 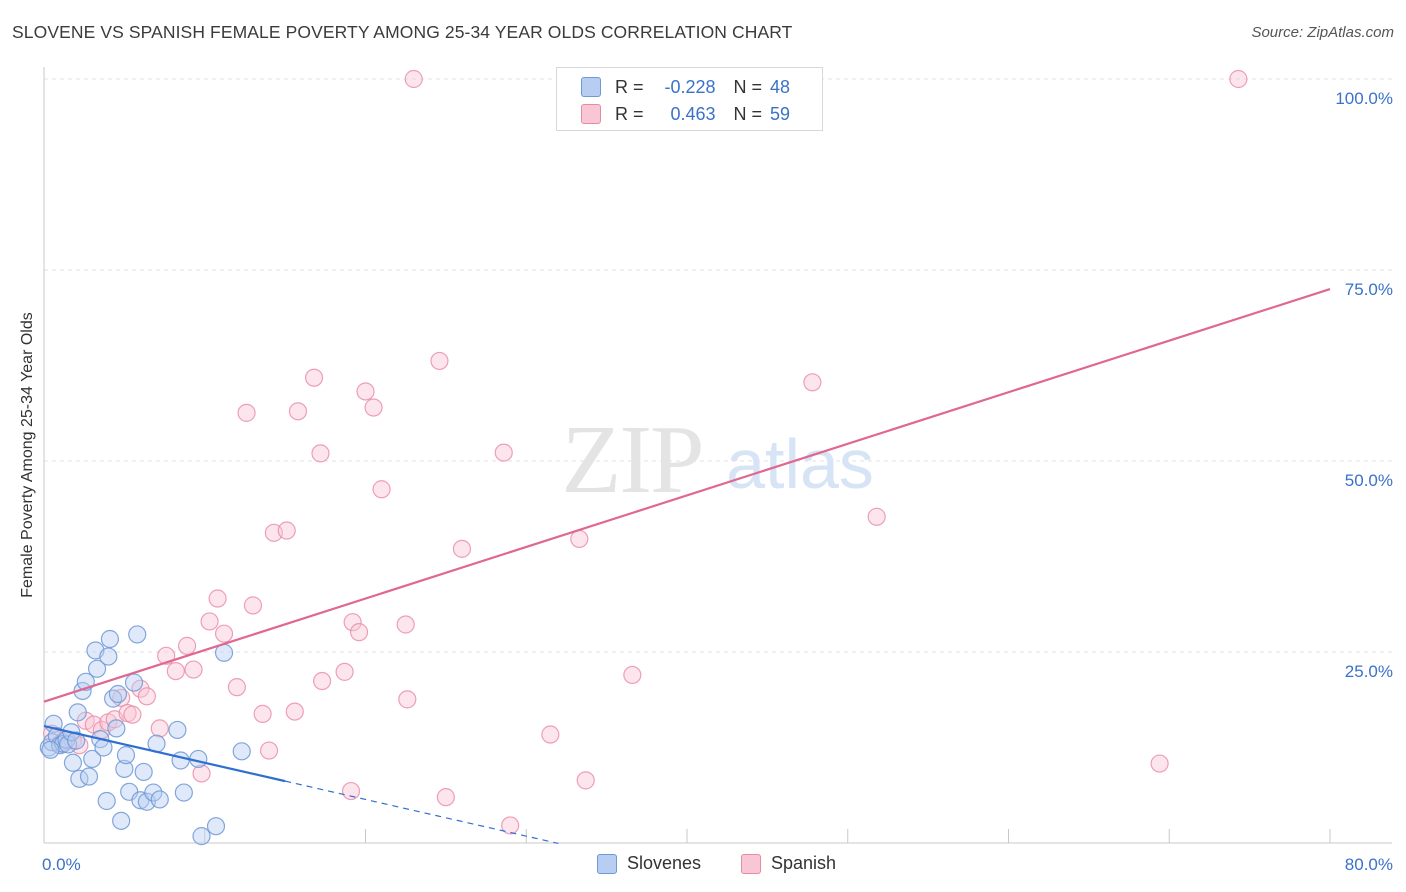 What do you see at coordinates (780, 86) in the screenshot?
I see `n-value: 48` at bounding box center [780, 86].